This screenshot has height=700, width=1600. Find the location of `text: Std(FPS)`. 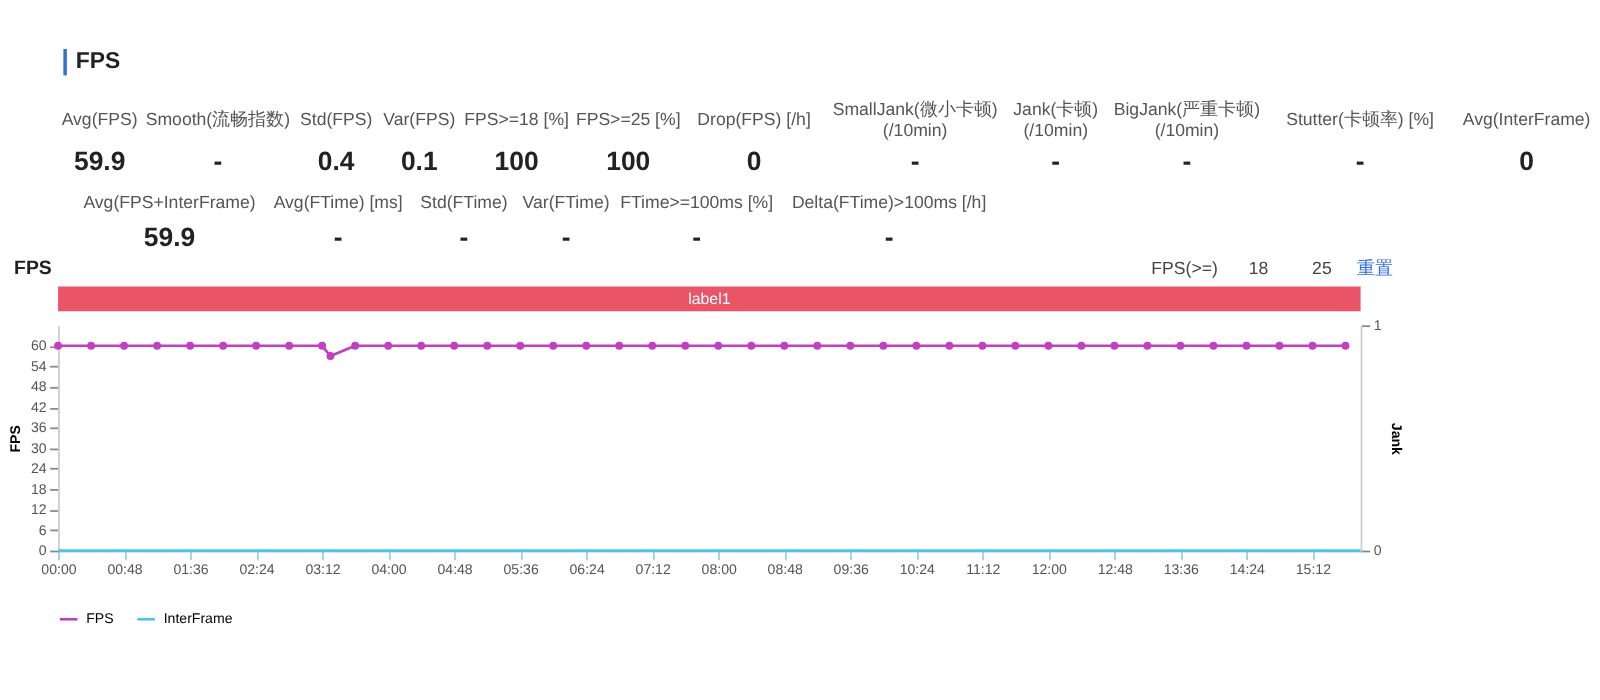

text: Std(FPS) is located at coordinates (336, 119).